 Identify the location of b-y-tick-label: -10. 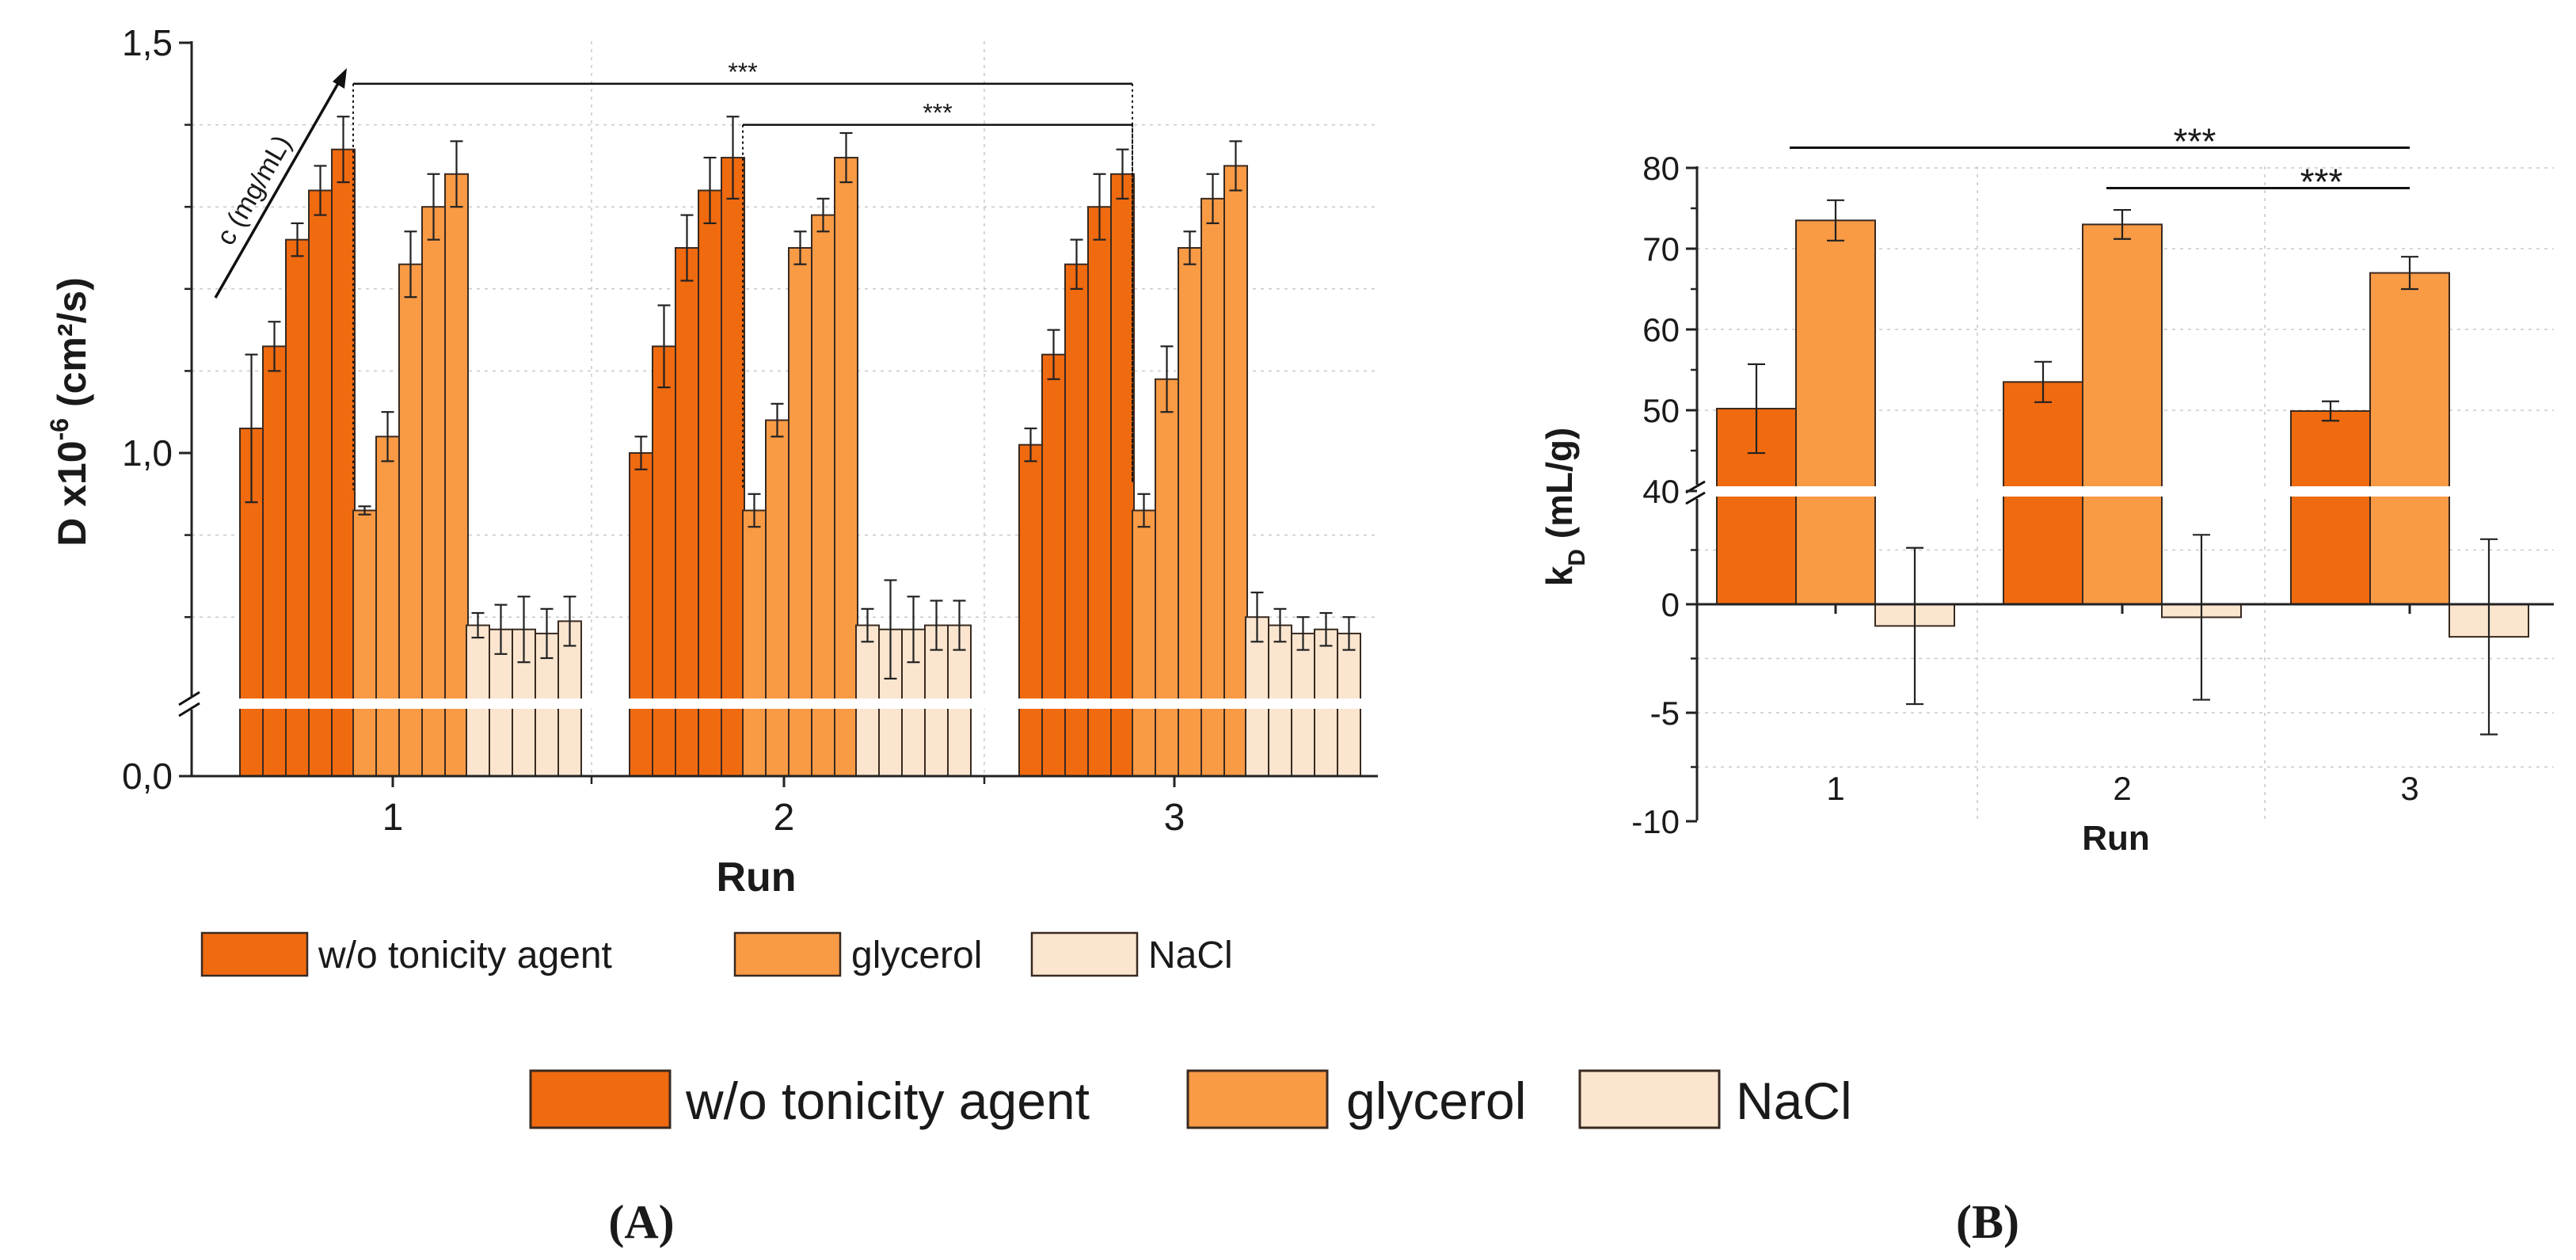
(1655, 821).